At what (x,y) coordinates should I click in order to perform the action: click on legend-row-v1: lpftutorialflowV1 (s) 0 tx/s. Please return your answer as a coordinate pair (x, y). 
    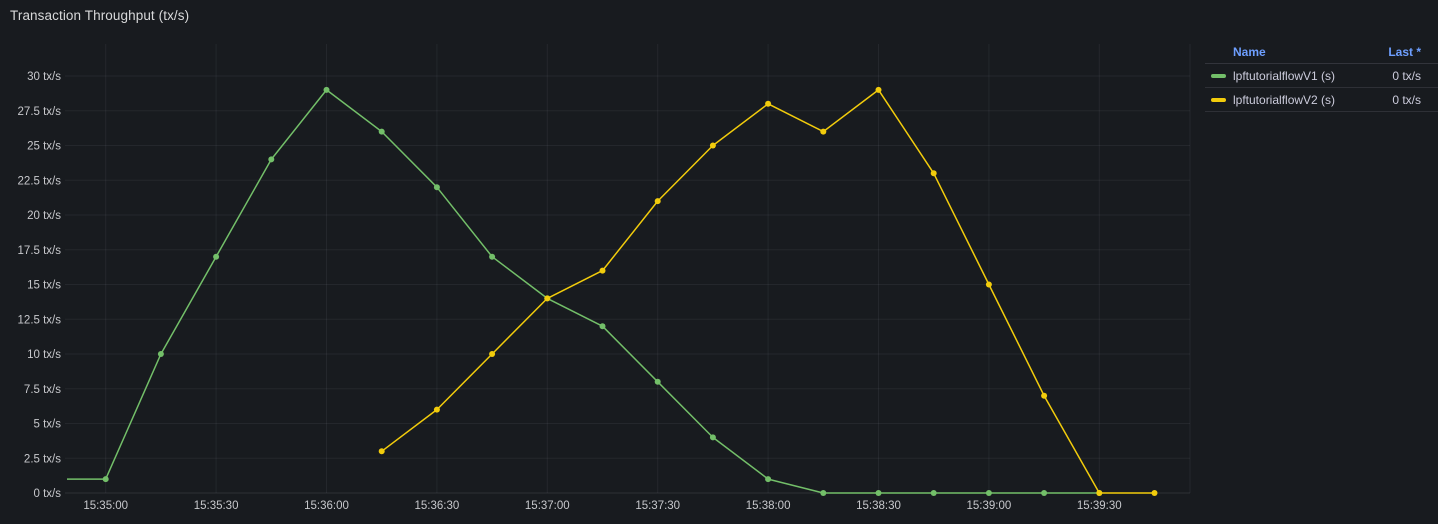
    Looking at the image, I should click on (1321, 76).